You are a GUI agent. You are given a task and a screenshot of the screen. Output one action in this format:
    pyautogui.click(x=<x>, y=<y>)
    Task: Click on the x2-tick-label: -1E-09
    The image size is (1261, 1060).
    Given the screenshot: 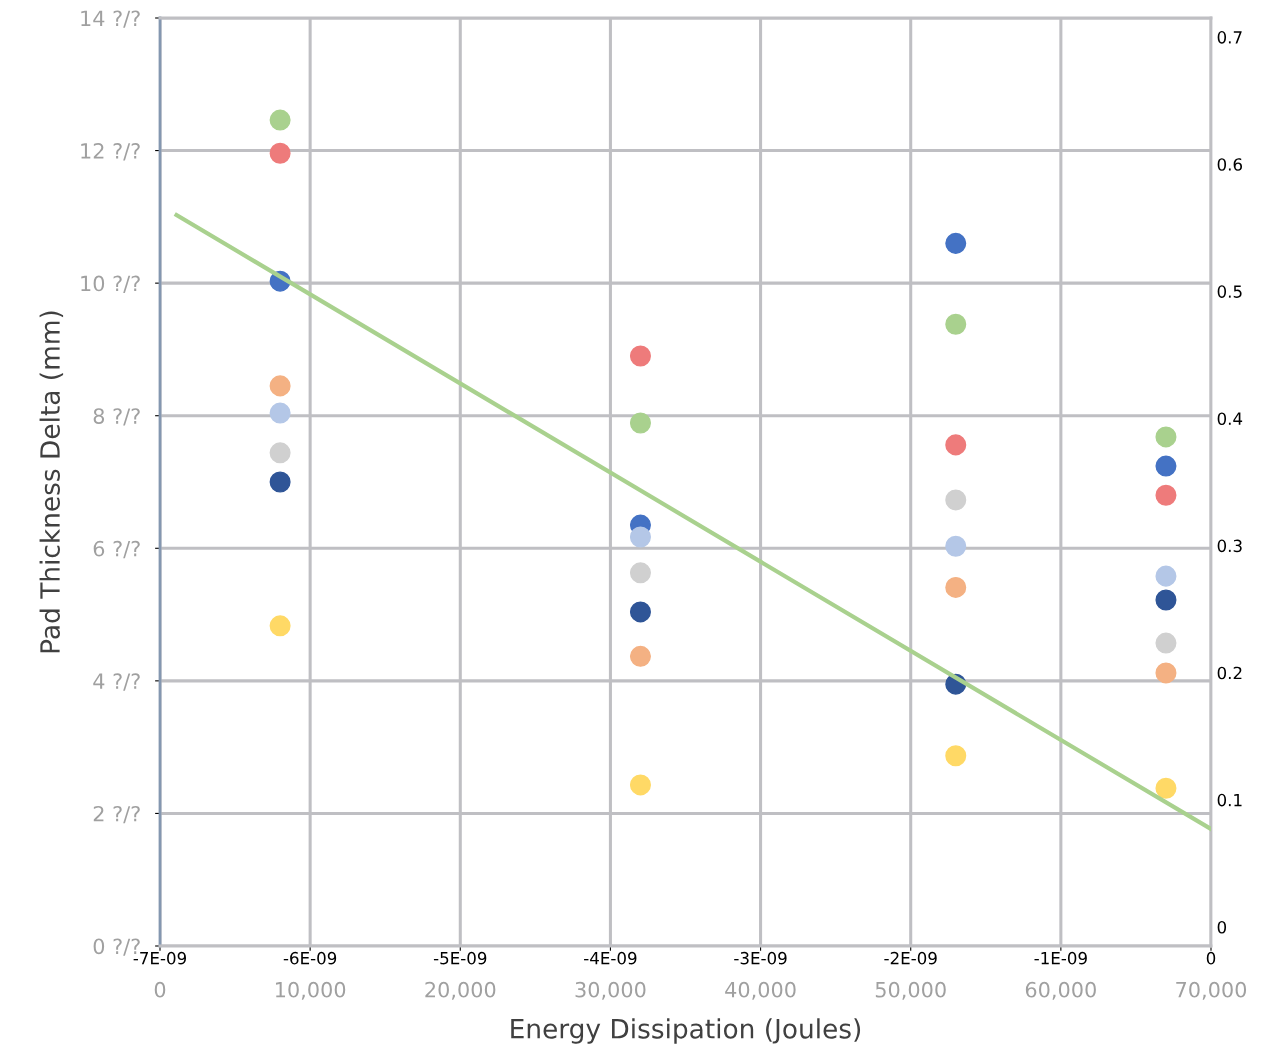 What is the action you would take?
    pyautogui.click(x=1060, y=958)
    